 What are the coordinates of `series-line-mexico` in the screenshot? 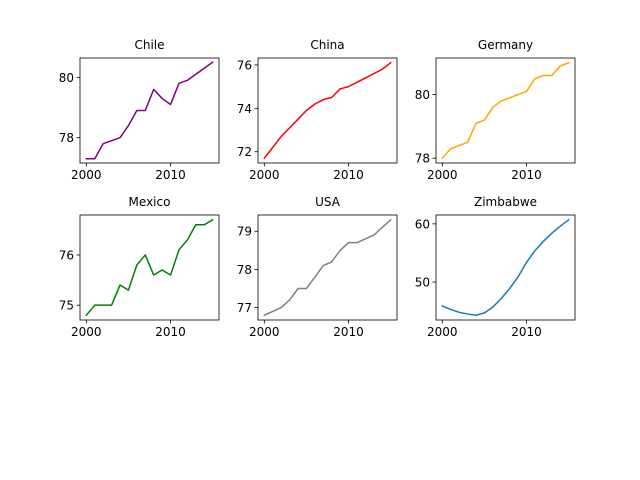 It's located at (149, 267).